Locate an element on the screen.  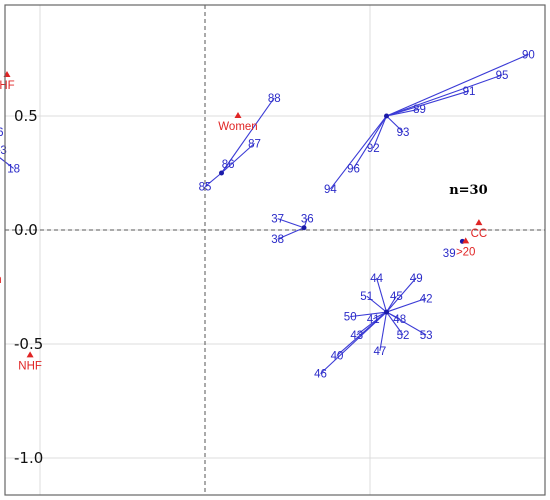
point-label-42: 42 is located at coordinates (426, 299).